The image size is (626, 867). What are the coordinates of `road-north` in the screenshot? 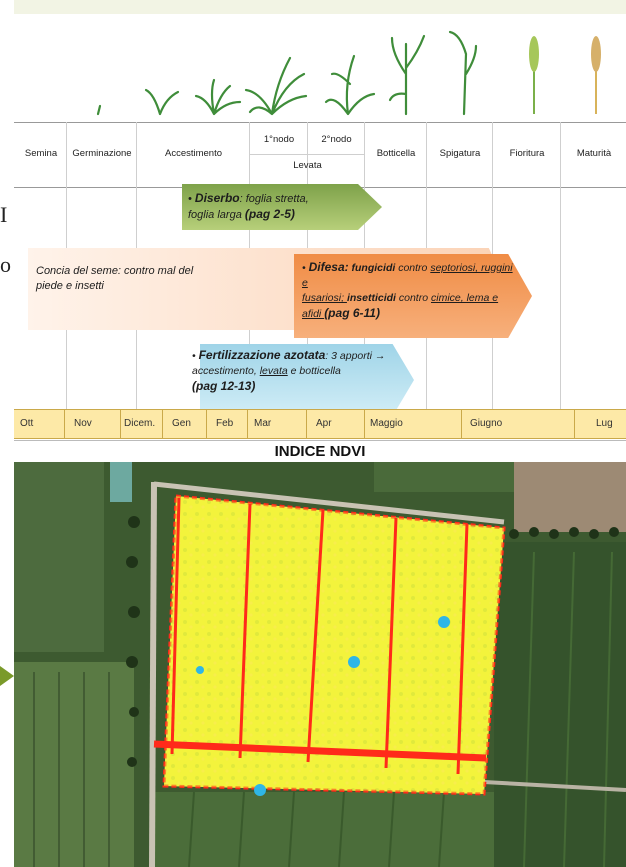 It's located at (329, 503).